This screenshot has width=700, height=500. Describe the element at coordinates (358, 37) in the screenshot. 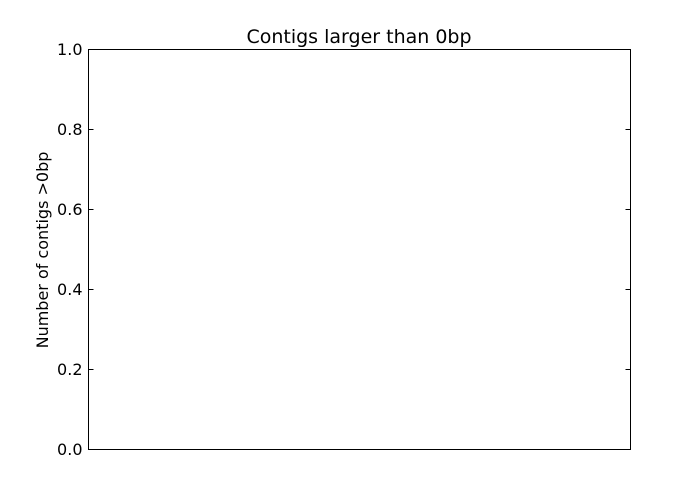

I see `chart-title: Contigs larger than 0bp` at that location.